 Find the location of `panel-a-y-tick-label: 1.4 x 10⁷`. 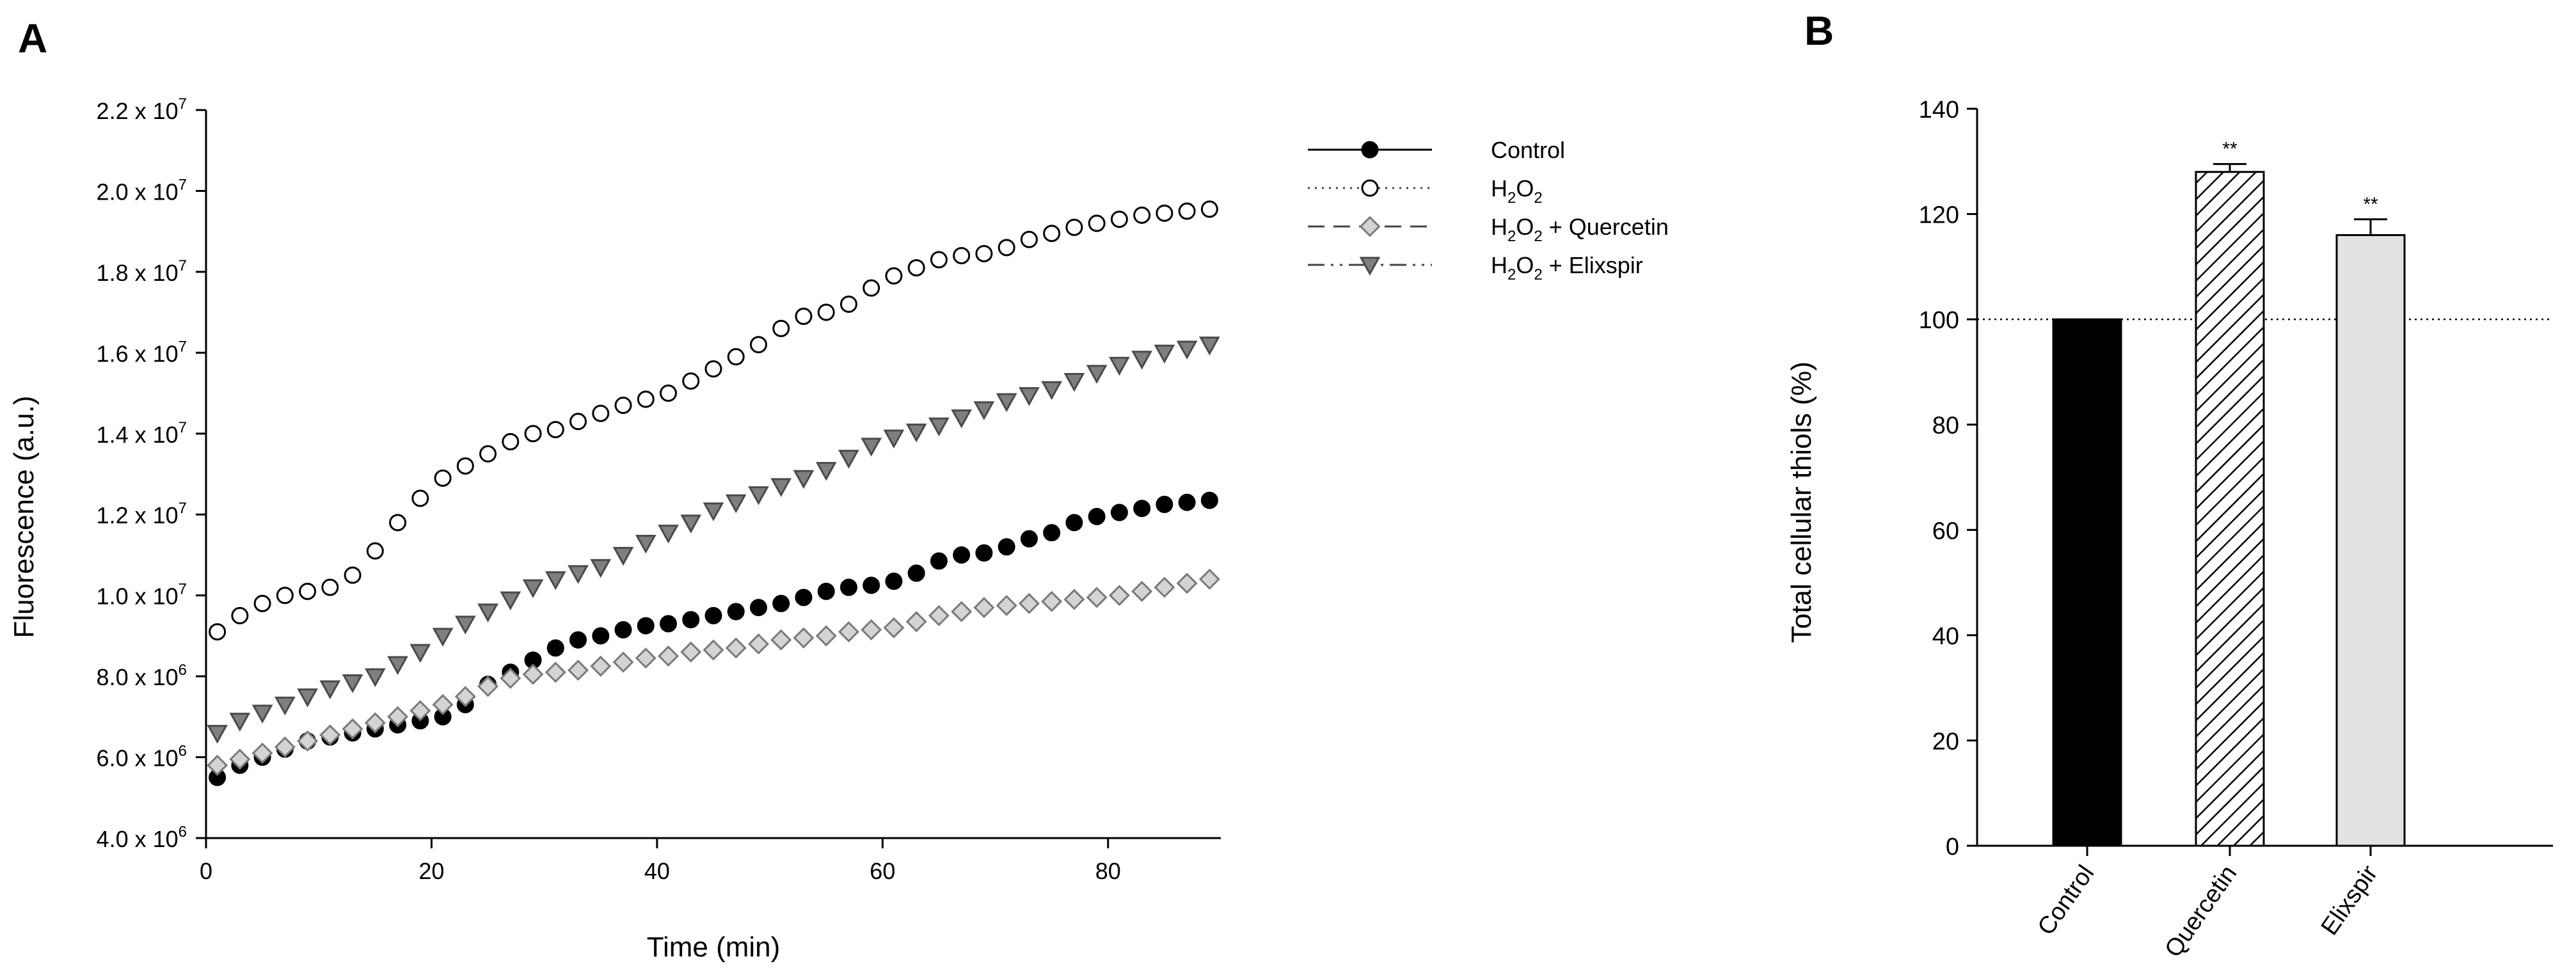

panel-a-y-tick-label: 1.4 x 10⁷ is located at coordinates (142, 433).